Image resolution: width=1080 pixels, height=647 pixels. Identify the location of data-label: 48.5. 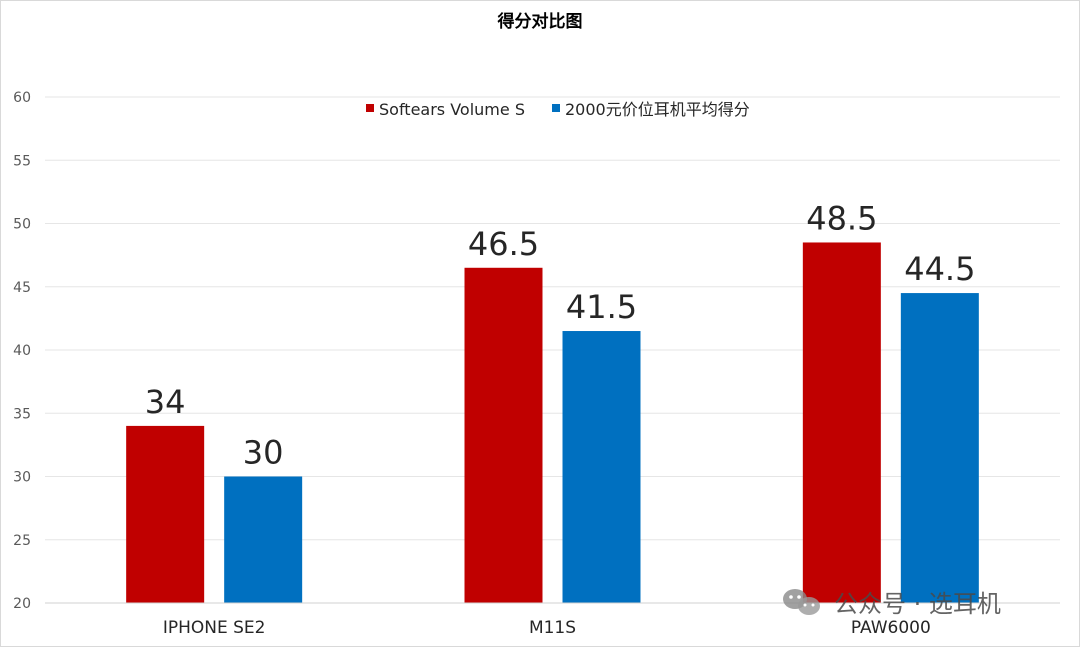
(841, 218).